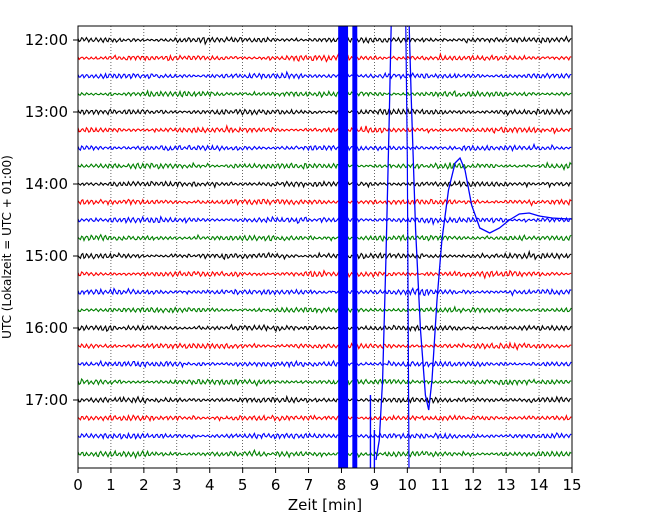  I want to click on x-tick-label: 6, so click(276, 485).